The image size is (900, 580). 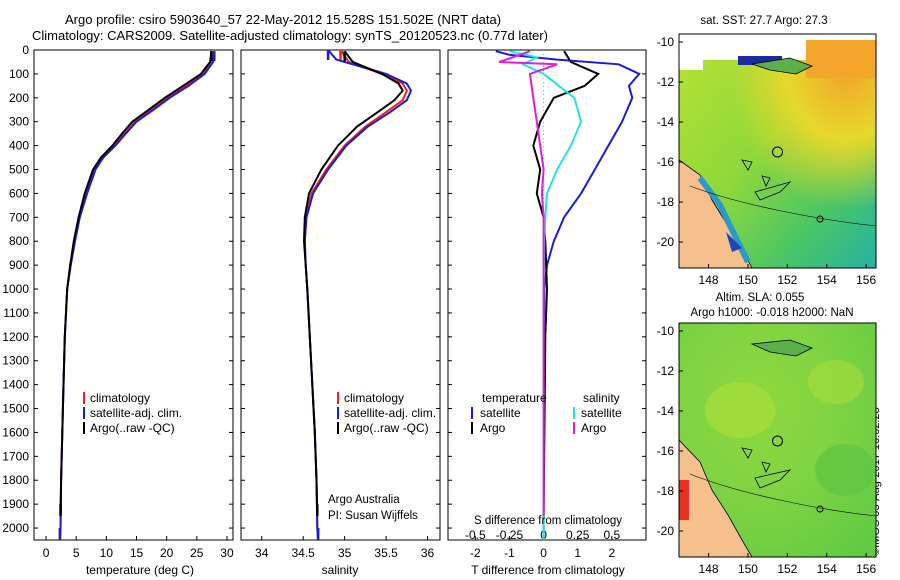 What do you see at coordinates (475, 553) in the screenshot?
I see `x-tick-label: -2` at bounding box center [475, 553].